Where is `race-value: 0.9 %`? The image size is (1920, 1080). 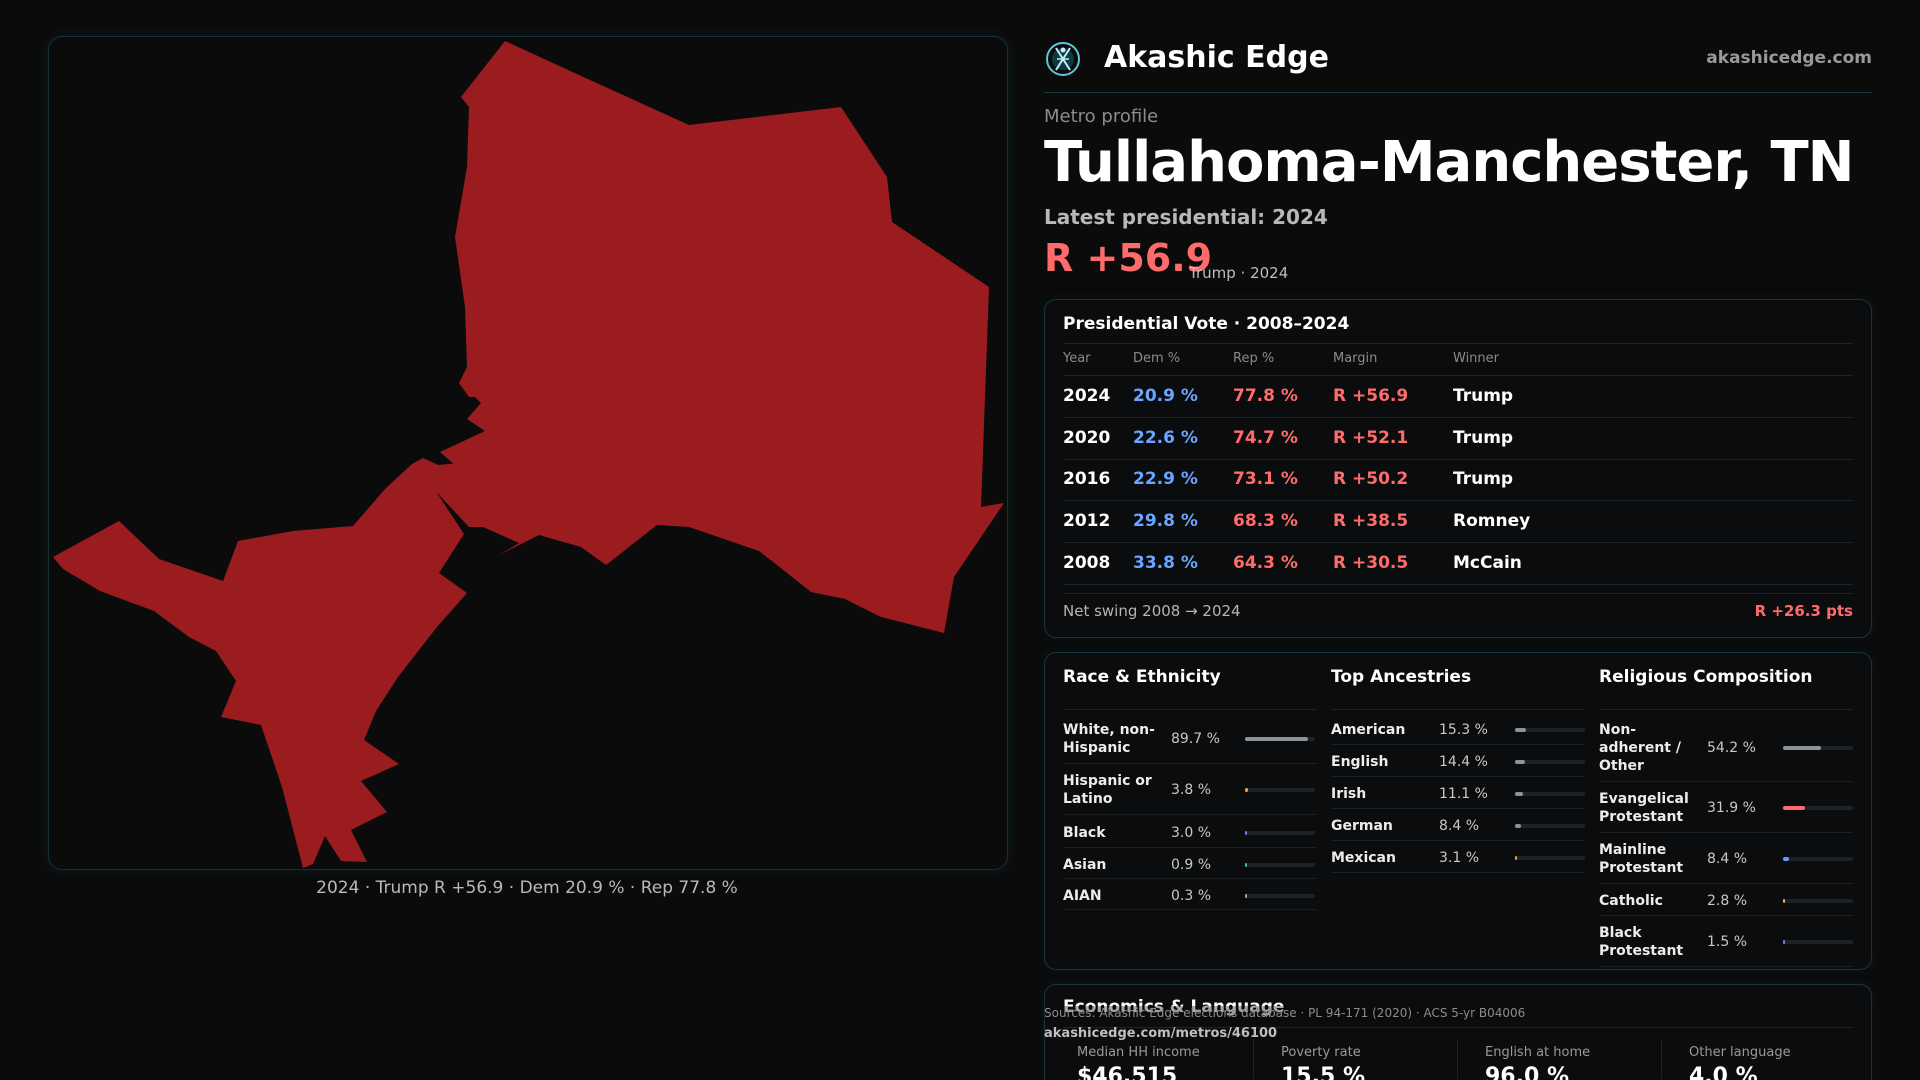 race-value: 0.9 % is located at coordinates (1191, 865).